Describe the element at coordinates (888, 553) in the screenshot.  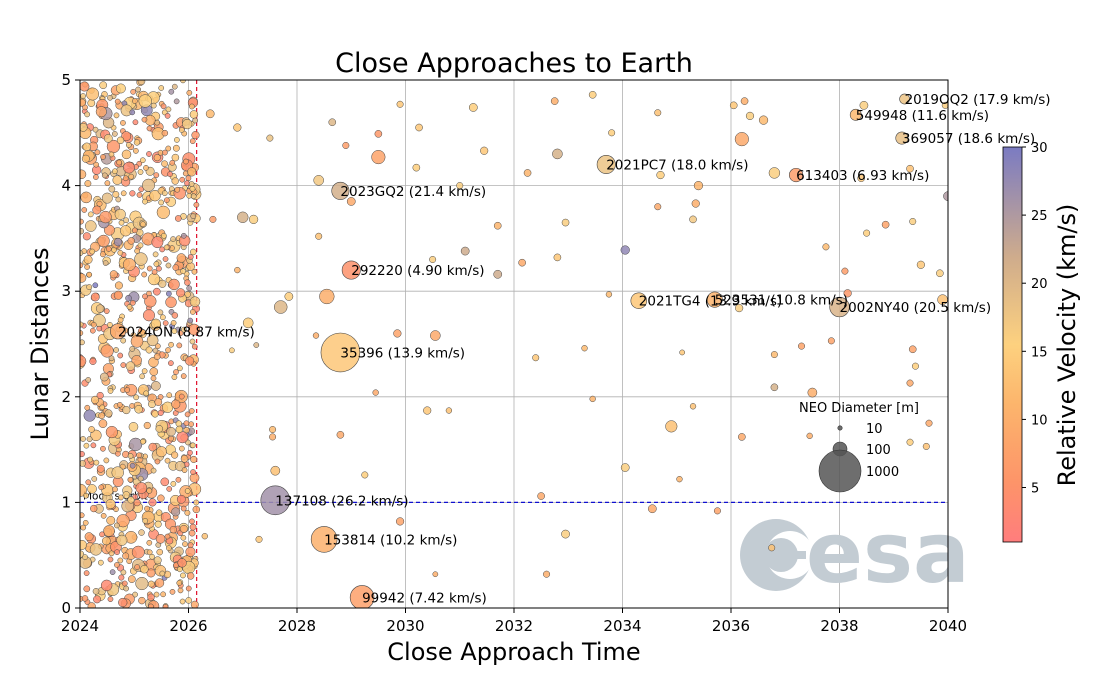
I see `esa-logo-text: esa` at that location.